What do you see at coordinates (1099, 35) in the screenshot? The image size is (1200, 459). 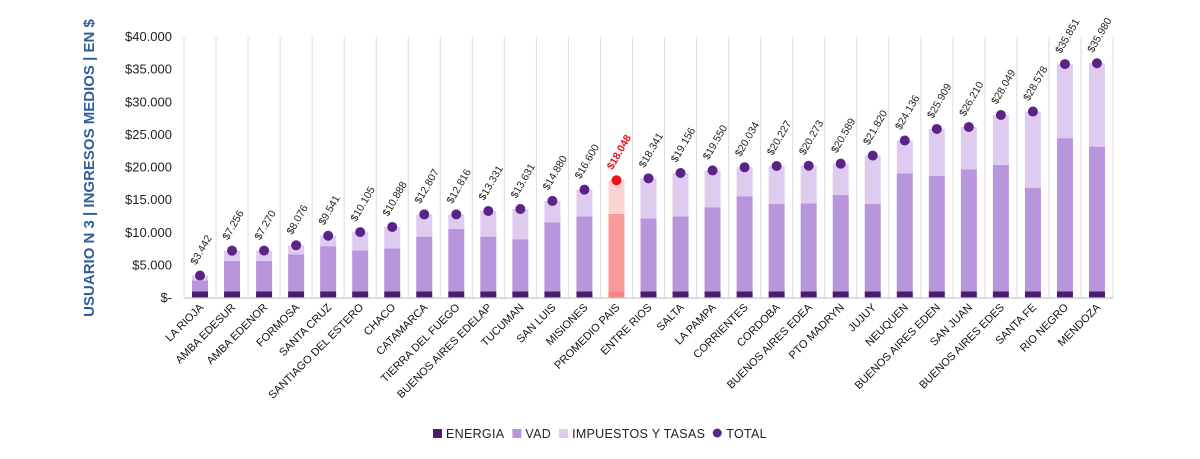 I see `data-label: $35.980` at bounding box center [1099, 35].